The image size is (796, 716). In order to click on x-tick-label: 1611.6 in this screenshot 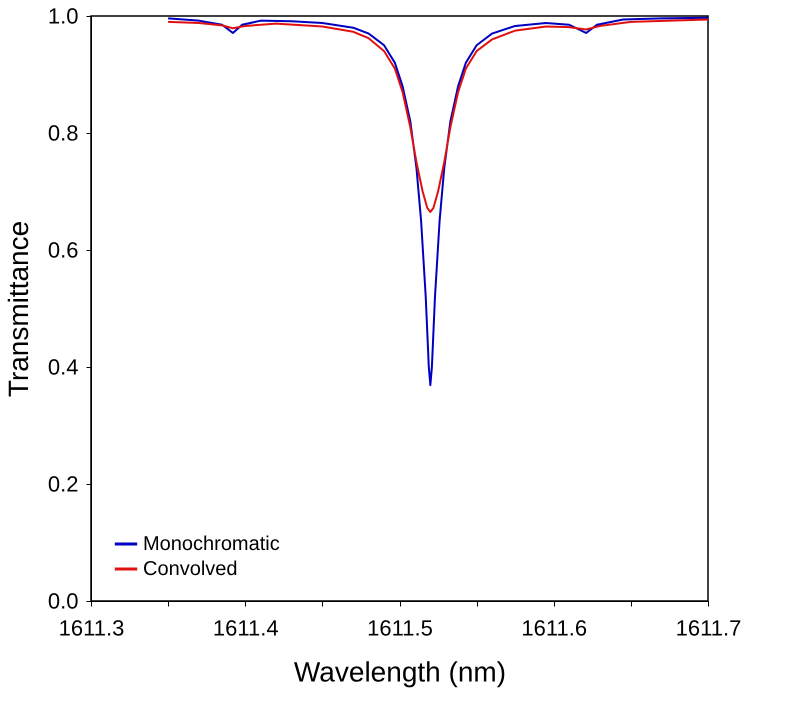, I will do `click(554, 628)`.